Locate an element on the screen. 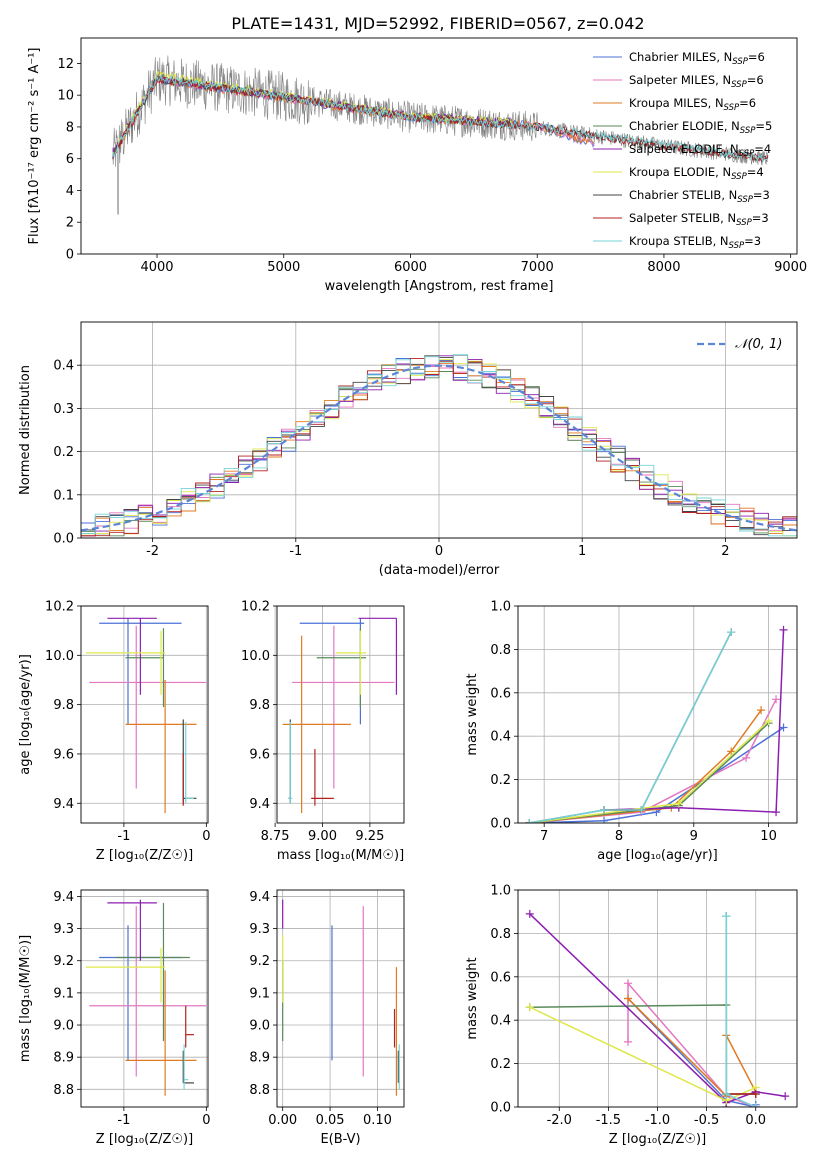  legend-label-base: Chabrier STELIB, N is located at coordinates (683, 195).